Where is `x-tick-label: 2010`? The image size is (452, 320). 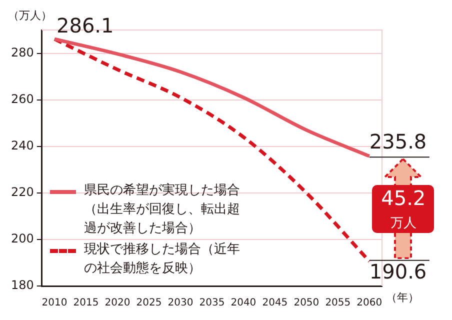 x-tick-label: 2010 is located at coordinates (55, 303).